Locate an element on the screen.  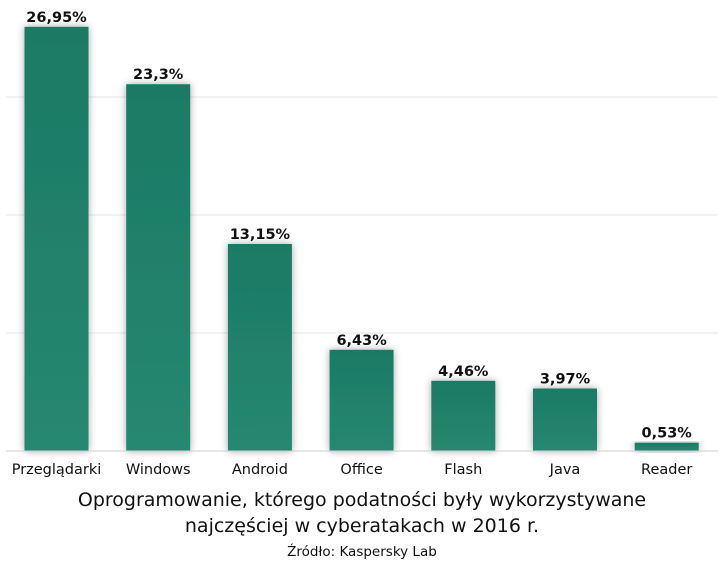
chart-title-line-2: najczęściej w cyberatakach w 2016 r. is located at coordinates (362, 526).